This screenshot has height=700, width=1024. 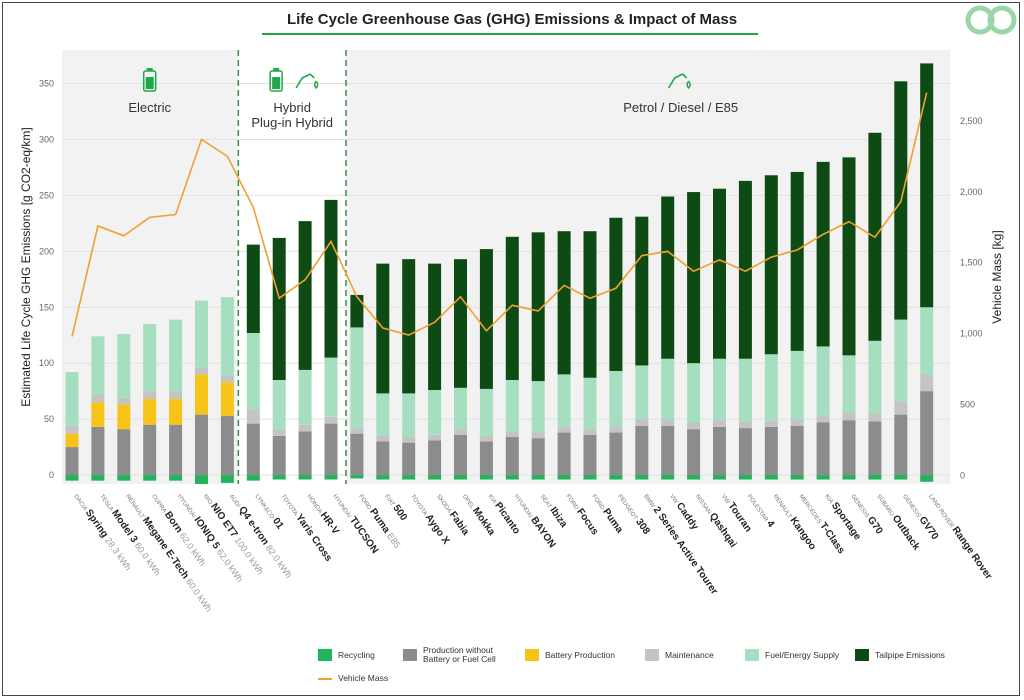 I want to click on legend-item: Vehicle Mass, so click(x=353, y=678).